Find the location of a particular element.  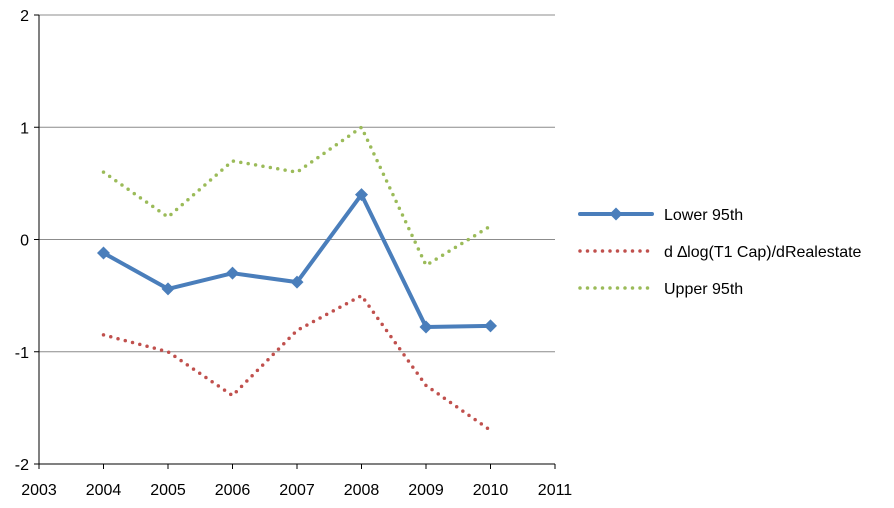

y-tick-label-4: 2 is located at coordinates (24, 16).